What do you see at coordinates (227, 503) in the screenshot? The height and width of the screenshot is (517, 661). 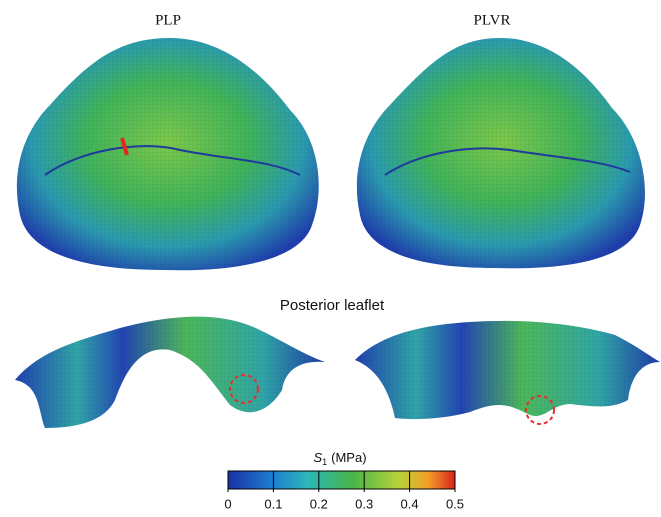 I see `tick-label: 0` at bounding box center [227, 503].